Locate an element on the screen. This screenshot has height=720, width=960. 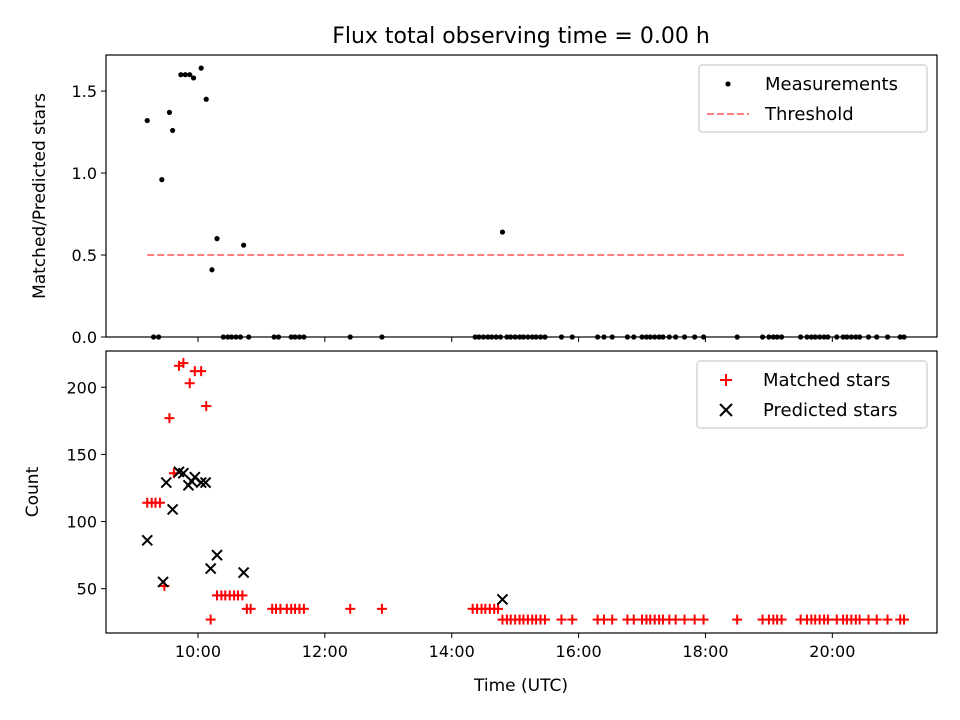
count-legend-box is located at coordinates (812, 394).